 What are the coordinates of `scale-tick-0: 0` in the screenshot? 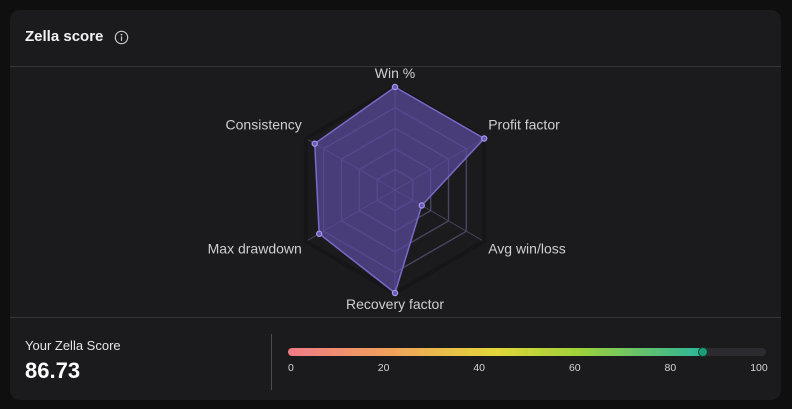 It's located at (291, 368).